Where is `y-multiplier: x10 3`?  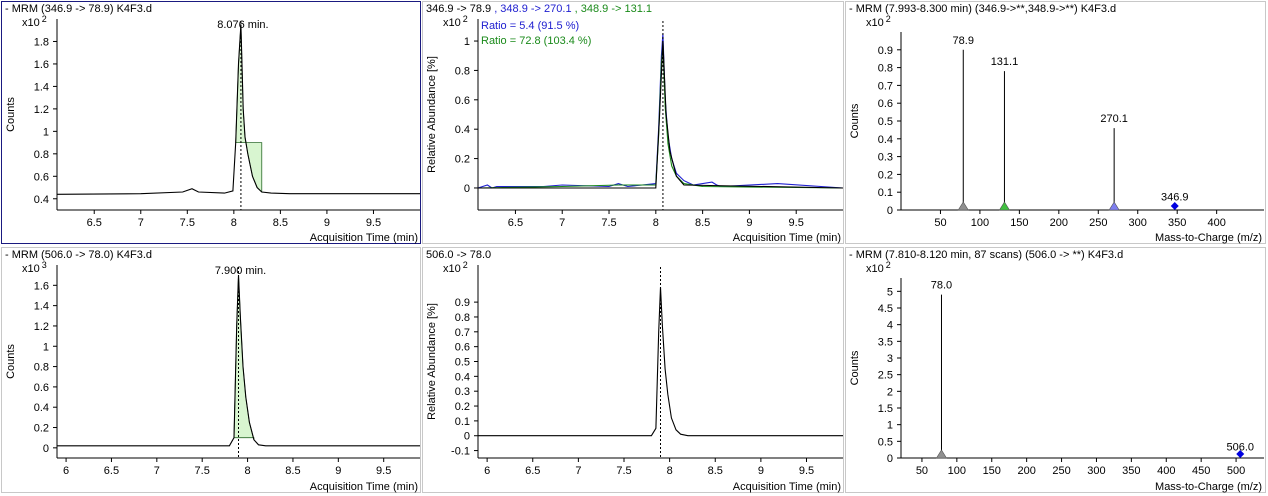 y-multiplier: x10 3 is located at coordinates (34, 267).